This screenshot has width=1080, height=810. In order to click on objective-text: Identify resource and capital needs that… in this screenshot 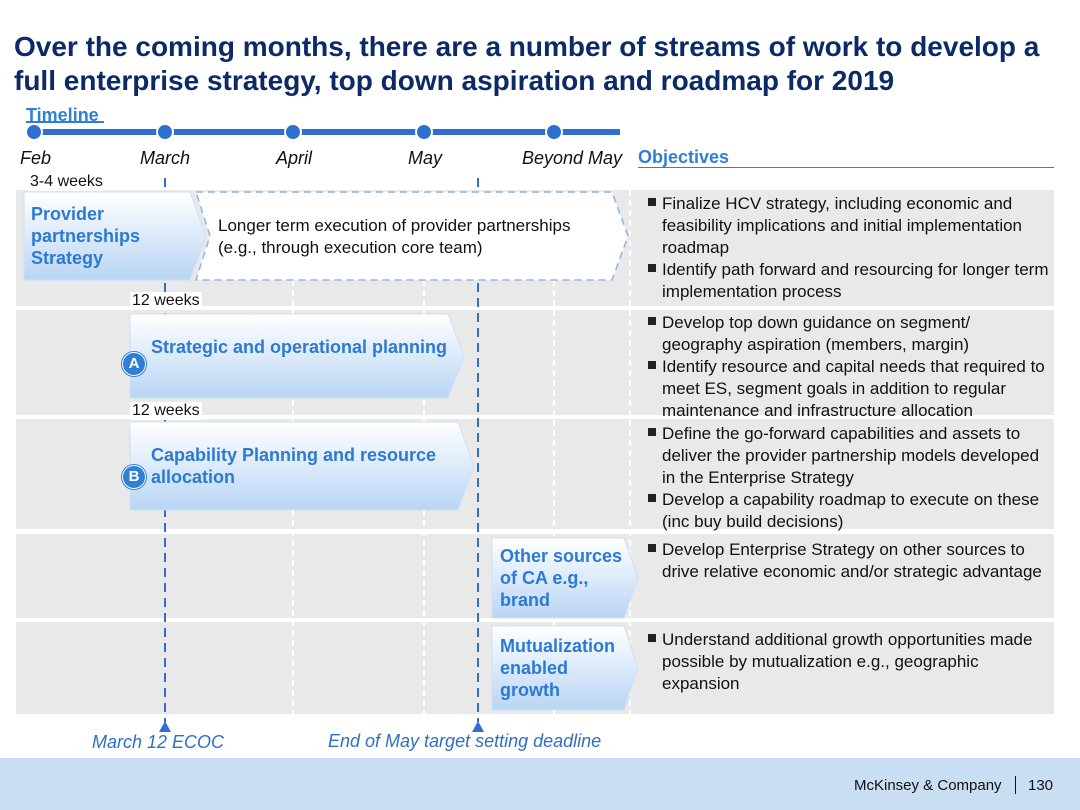, I will do `click(853, 388)`.